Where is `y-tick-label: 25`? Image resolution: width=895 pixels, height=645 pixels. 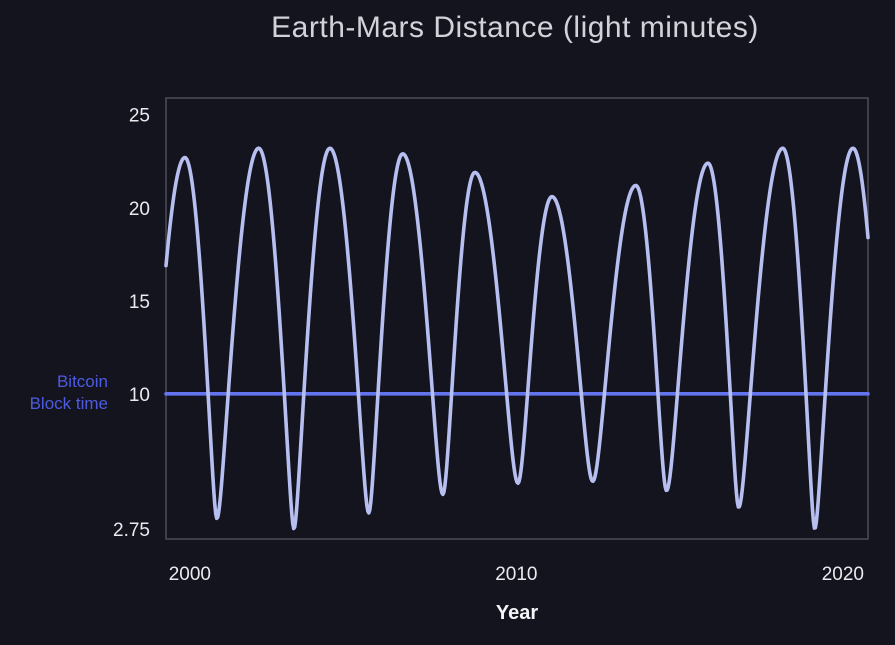
y-tick-label: 25 is located at coordinates (139, 116).